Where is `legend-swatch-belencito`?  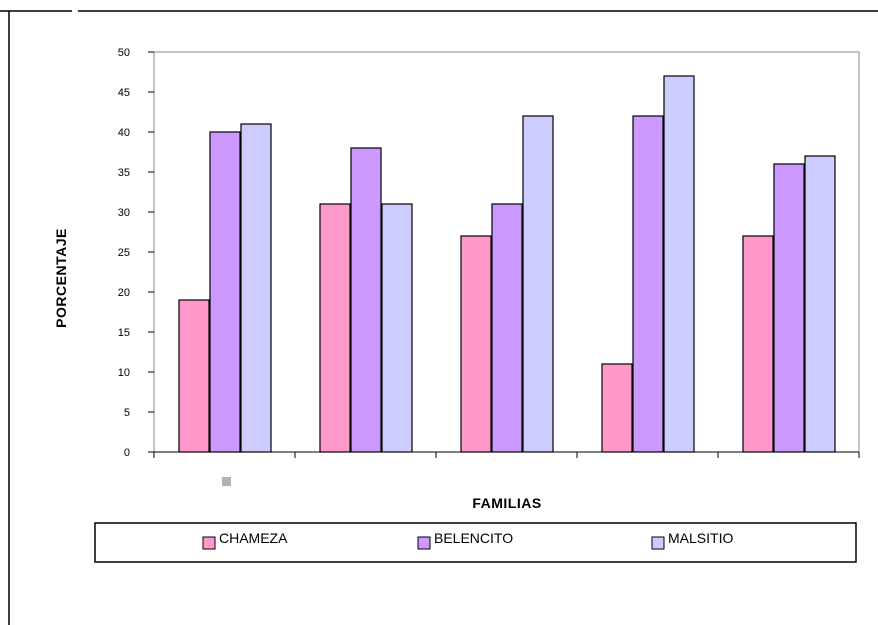 legend-swatch-belencito is located at coordinates (424, 543).